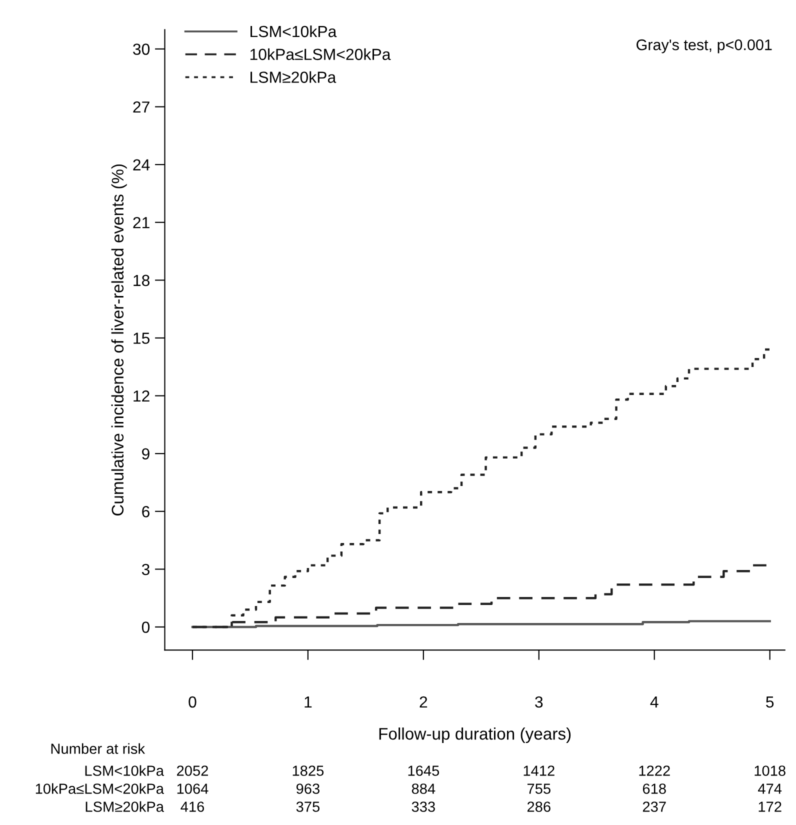 This screenshot has height=825, width=796. I want to click on text: 416, so click(192, 807).